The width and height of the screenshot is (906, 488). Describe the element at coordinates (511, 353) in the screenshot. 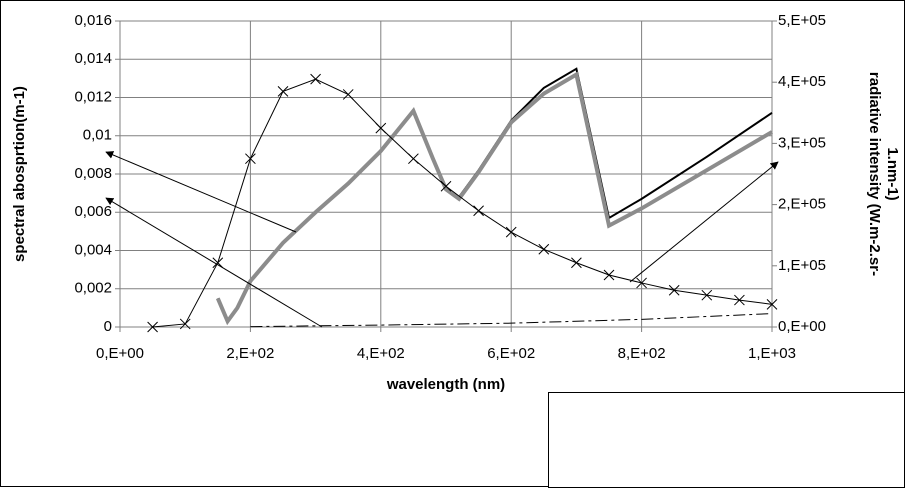

I see `x-tick-label: 6,E+02` at that location.